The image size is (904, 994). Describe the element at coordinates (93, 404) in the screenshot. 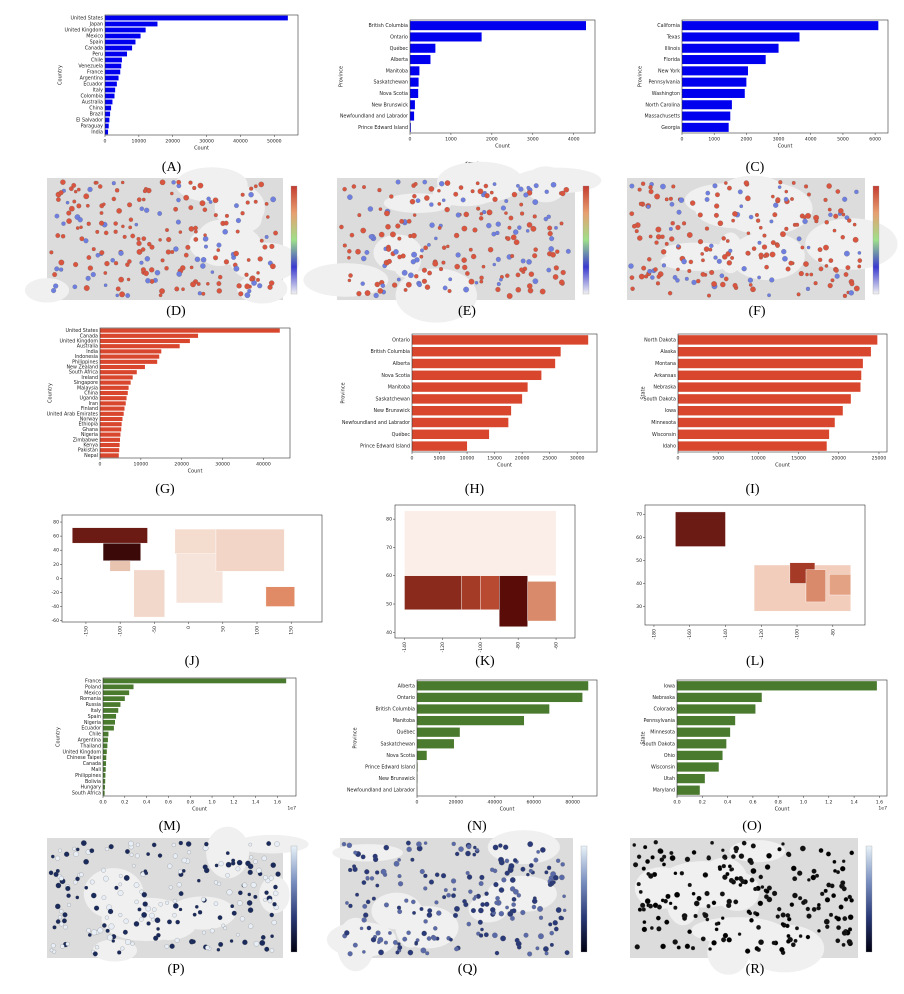

I see `category-label: Iran` at that location.